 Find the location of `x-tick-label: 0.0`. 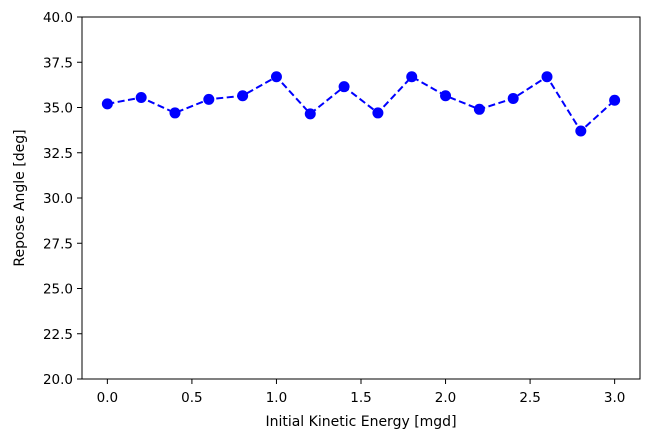

x-tick-label: 0.0 is located at coordinates (107, 398).